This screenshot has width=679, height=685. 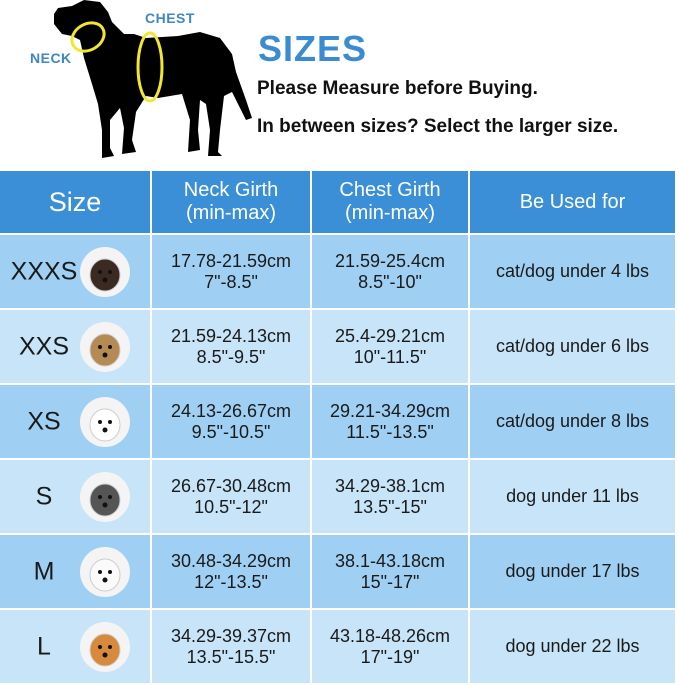 I want to click on neck-in: 10.5"-12", so click(x=231, y=506).